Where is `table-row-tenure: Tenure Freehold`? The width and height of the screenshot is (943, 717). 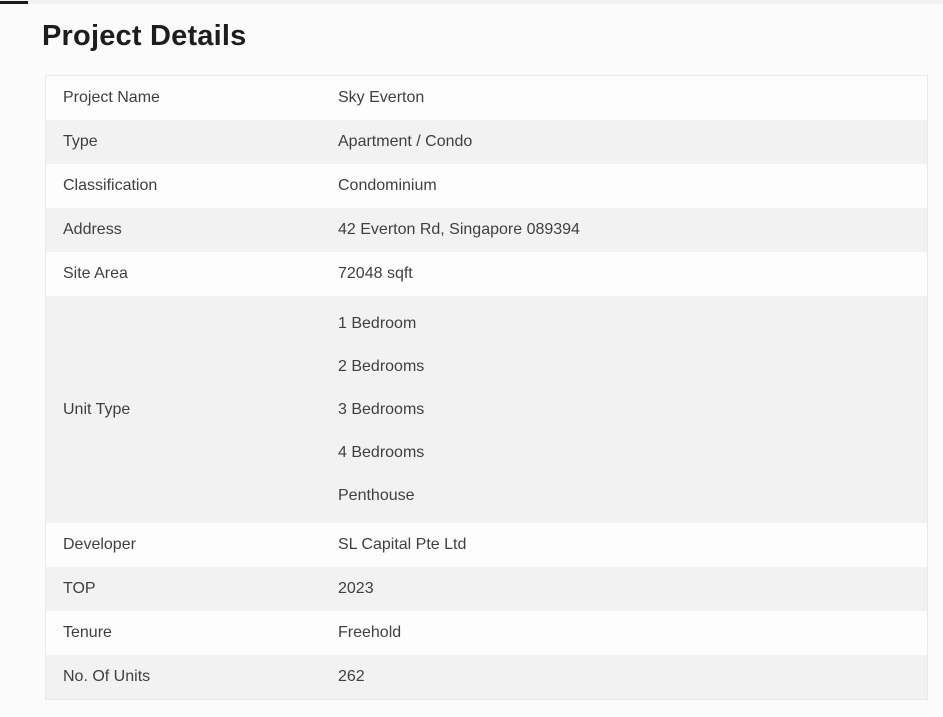 table-row-tenure: Tenure Freehold is located at coordinates (486, 633).